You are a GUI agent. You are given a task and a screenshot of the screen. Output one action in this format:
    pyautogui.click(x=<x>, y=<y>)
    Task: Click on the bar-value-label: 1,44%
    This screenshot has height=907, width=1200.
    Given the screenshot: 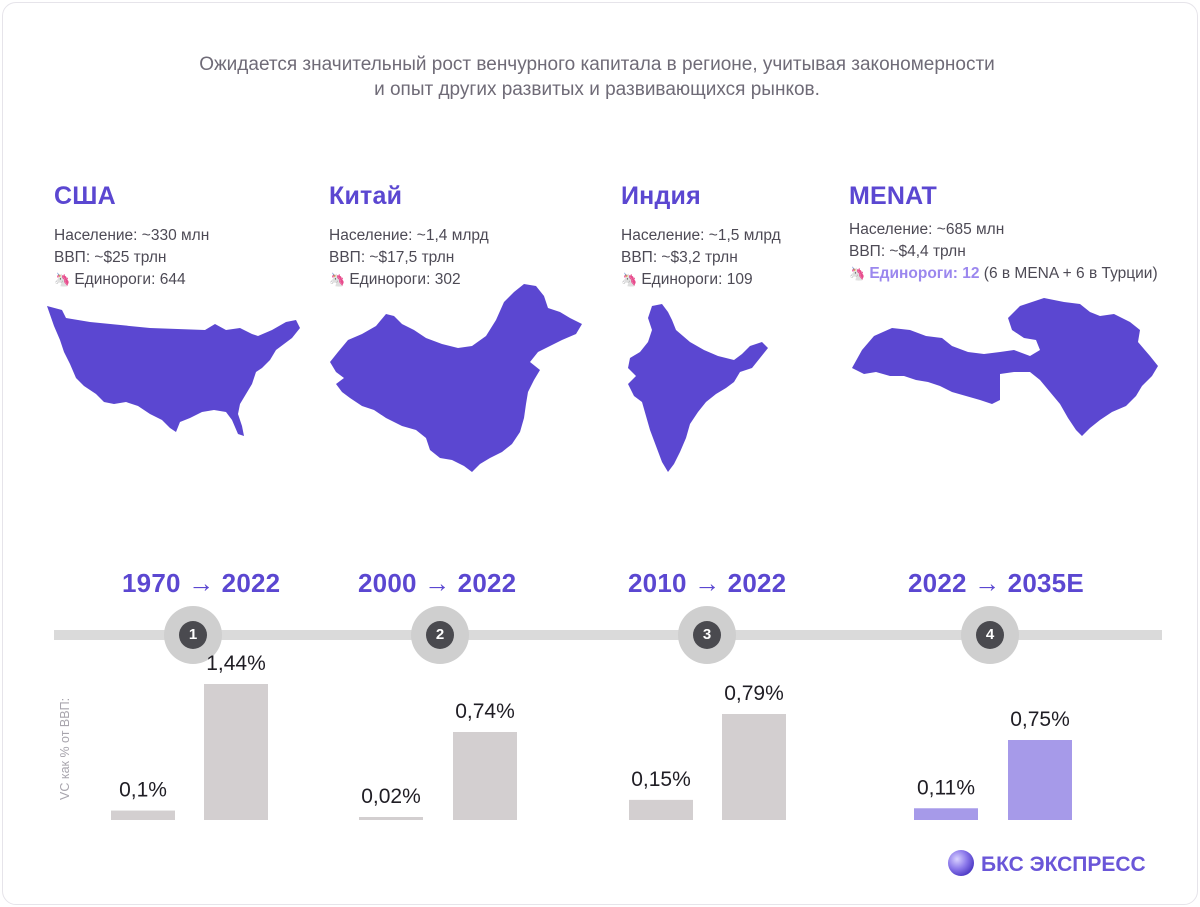 What is the action you would take?
    pyautogui.click(x=236, y=663)
    